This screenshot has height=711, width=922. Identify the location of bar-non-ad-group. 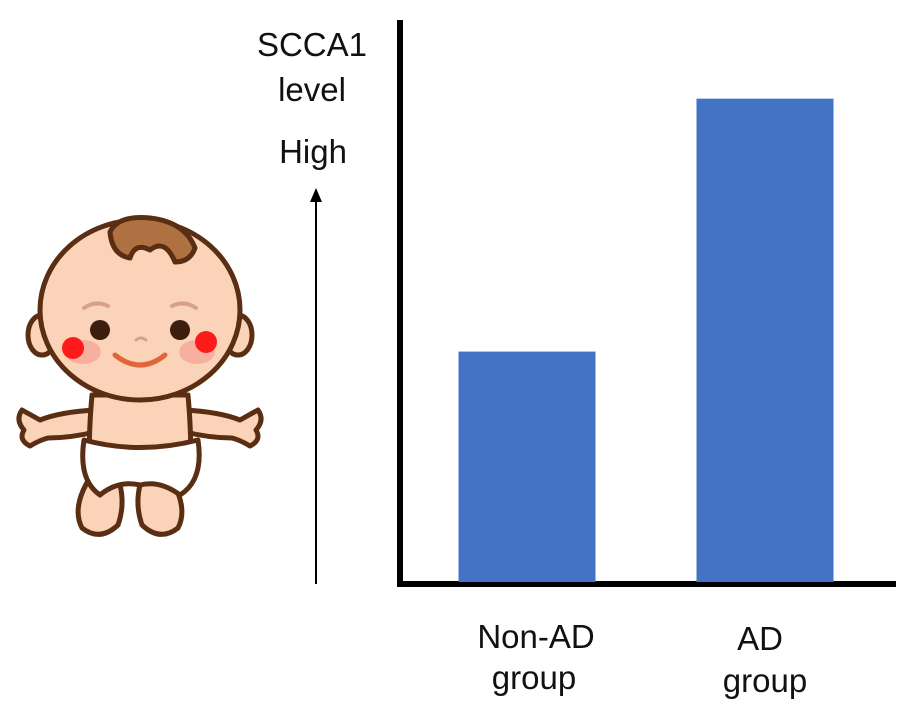
(527, 466).